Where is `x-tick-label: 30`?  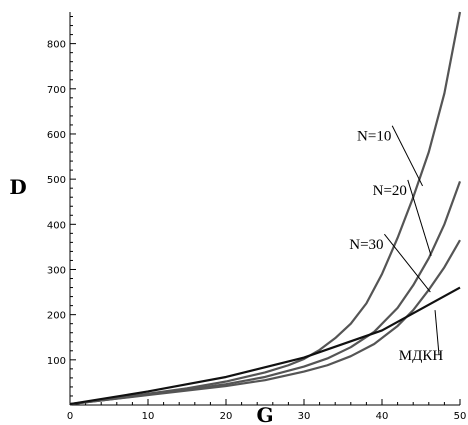
x-tick-label: 30 is located at coordinates (304, 416).